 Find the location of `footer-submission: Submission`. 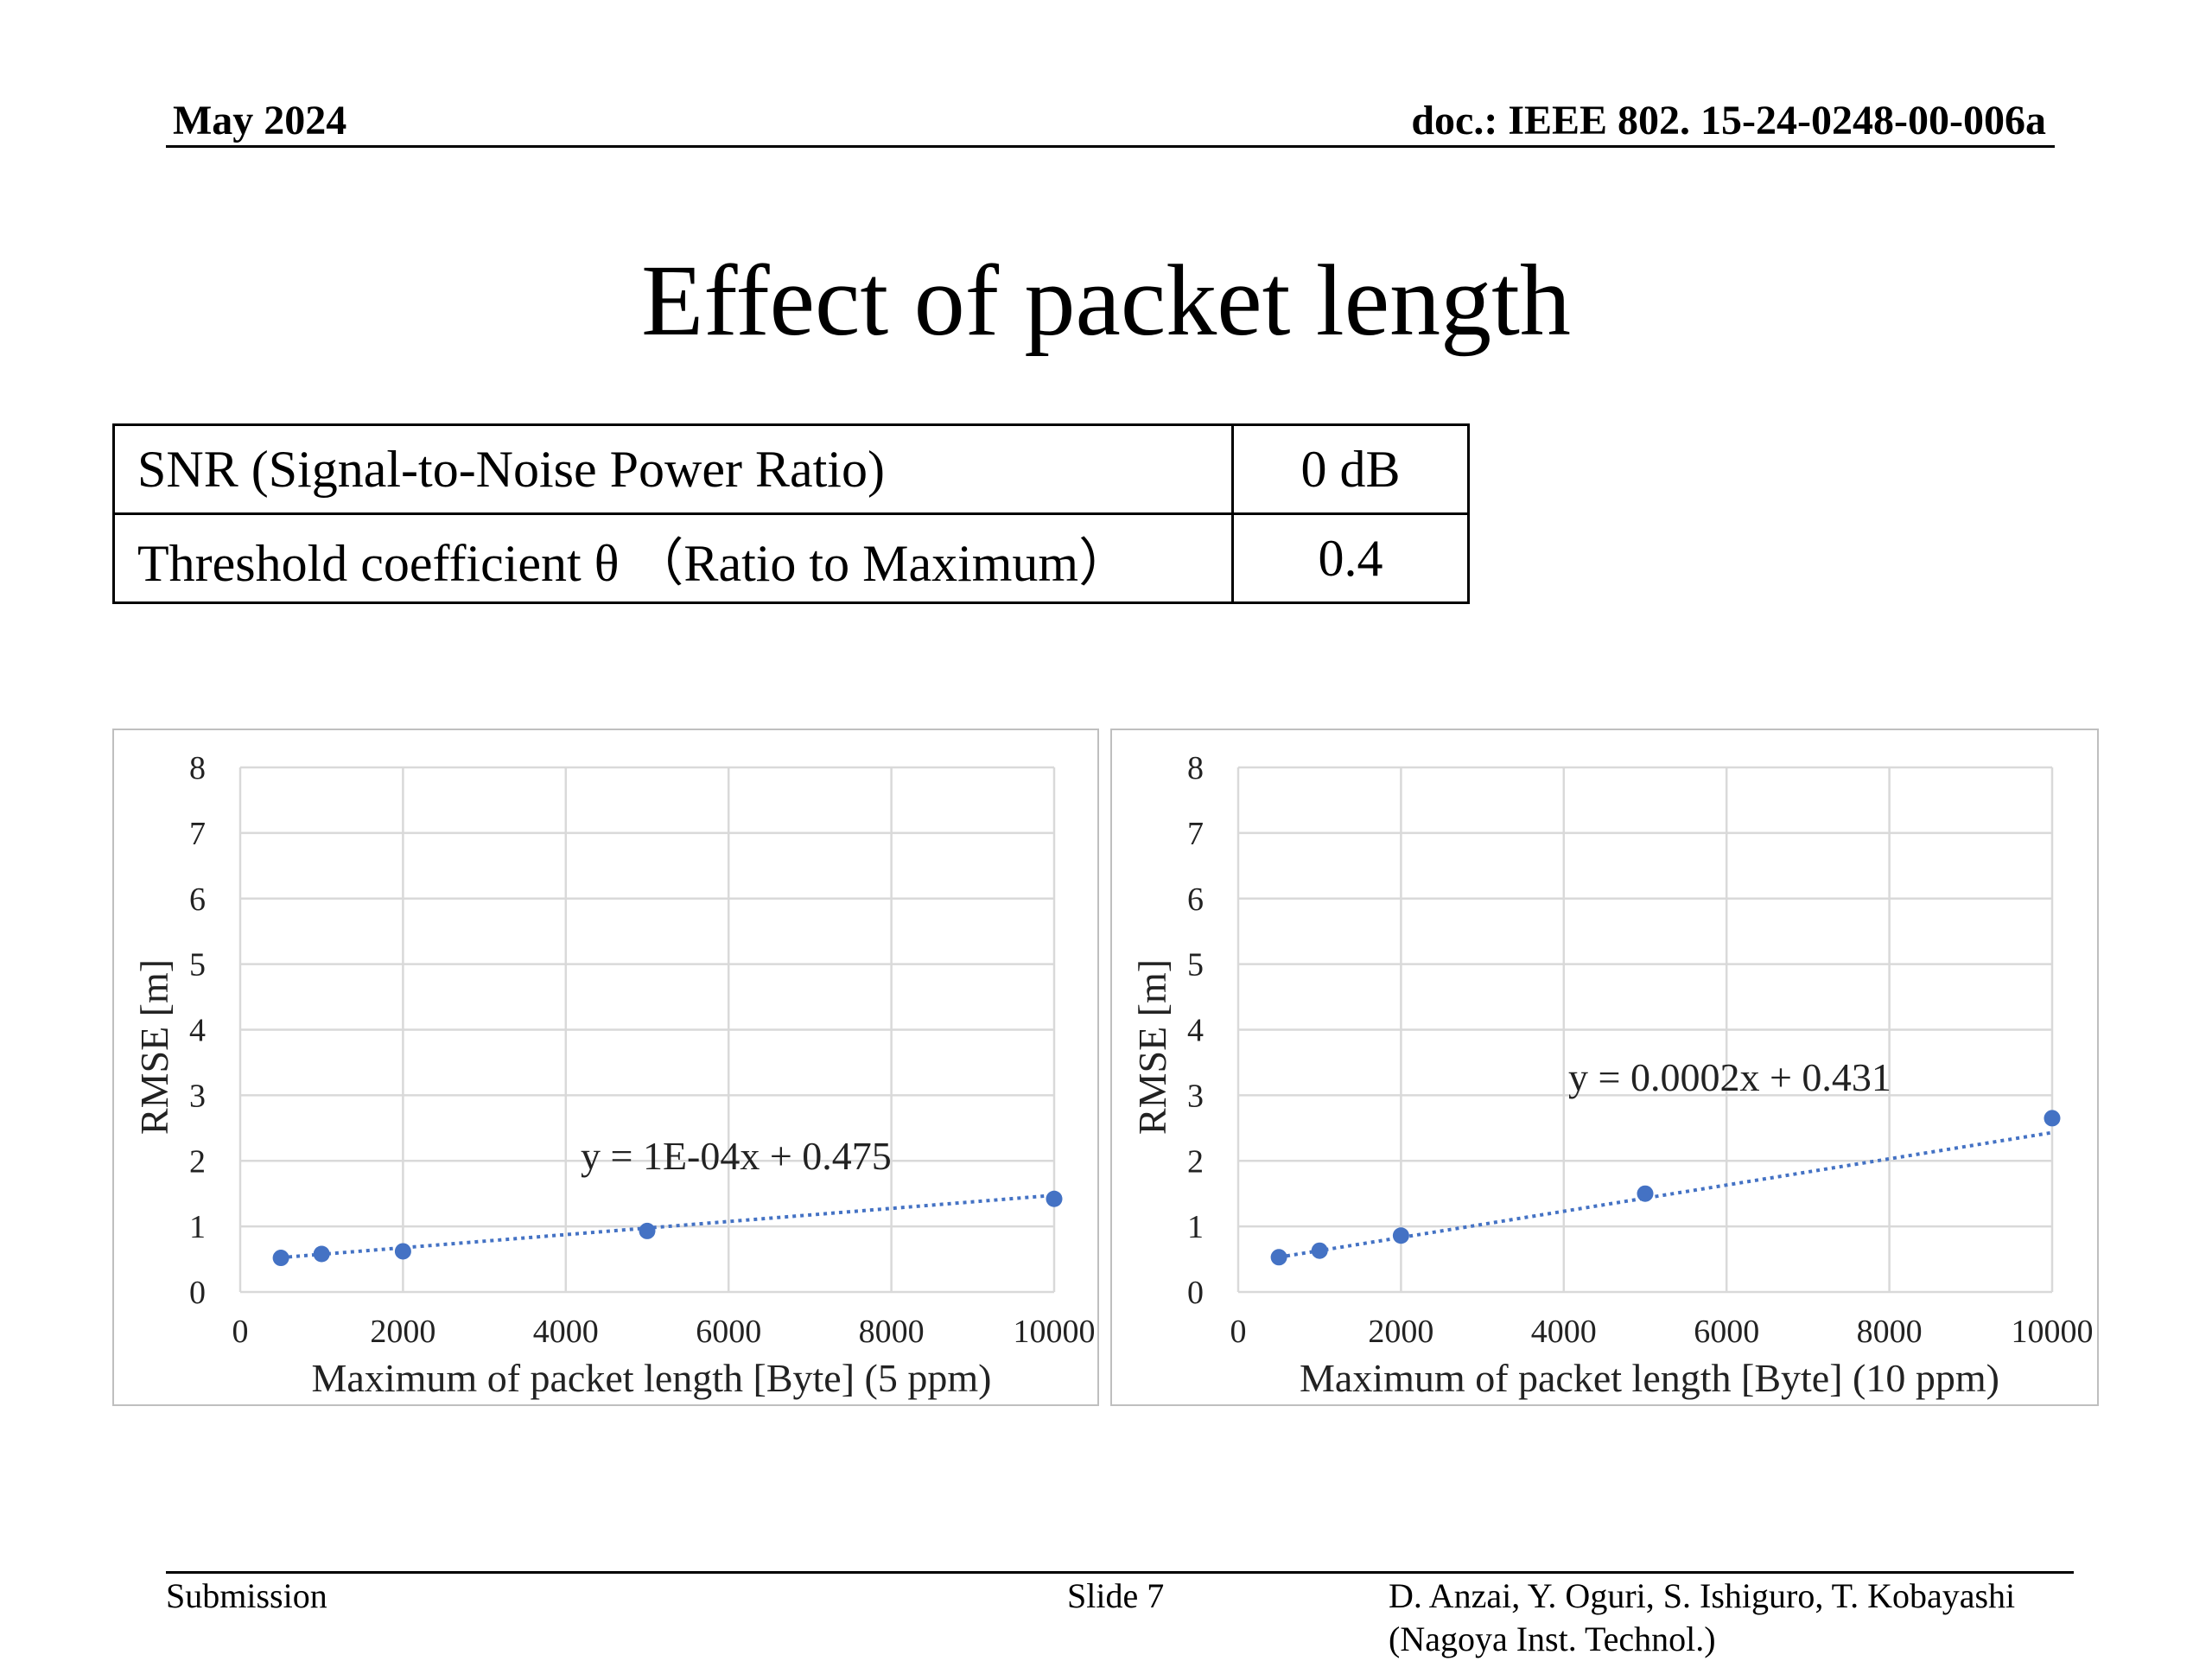

footer-submission: Submission is located at coordinates (246, 1595).